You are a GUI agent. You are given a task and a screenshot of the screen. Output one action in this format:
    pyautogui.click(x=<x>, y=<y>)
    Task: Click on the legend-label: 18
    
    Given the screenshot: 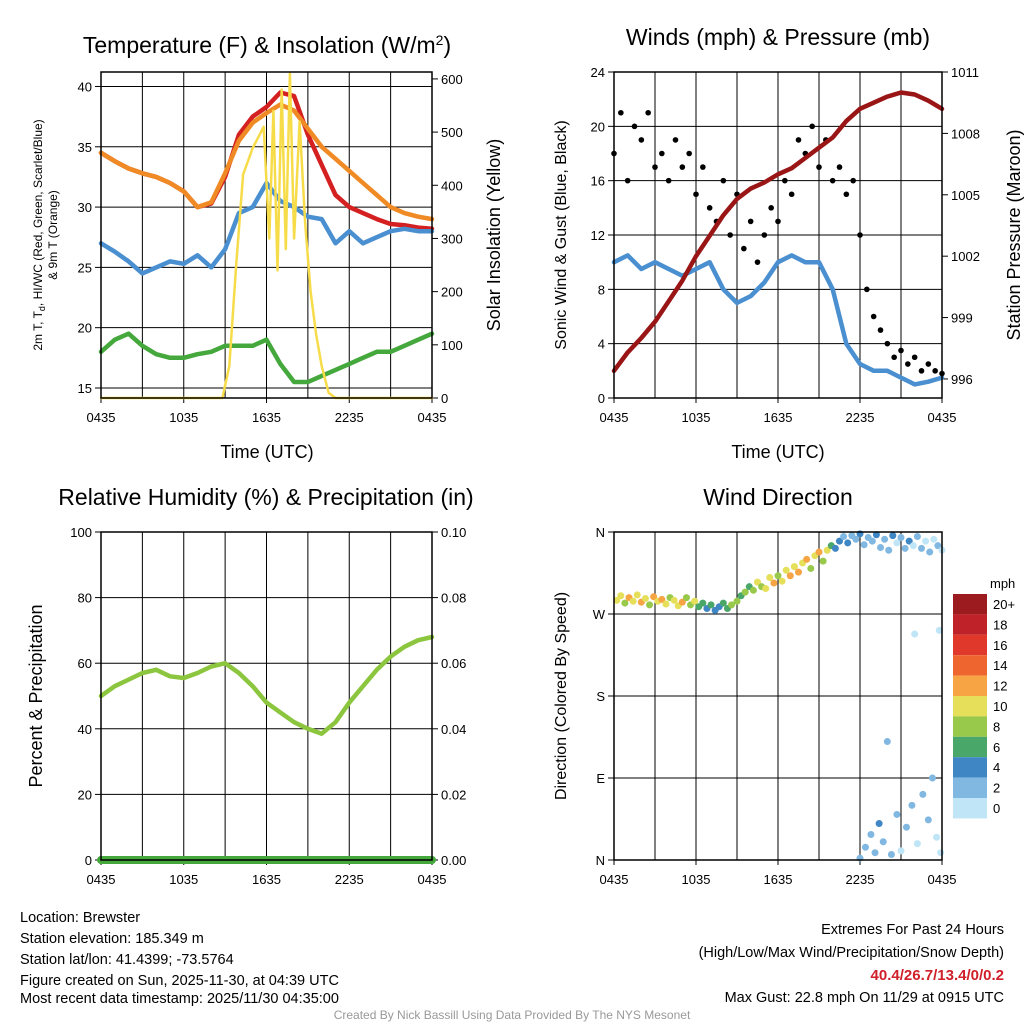 What is the action you would take?
    pyautogui.click(x=1000, y=624)
    